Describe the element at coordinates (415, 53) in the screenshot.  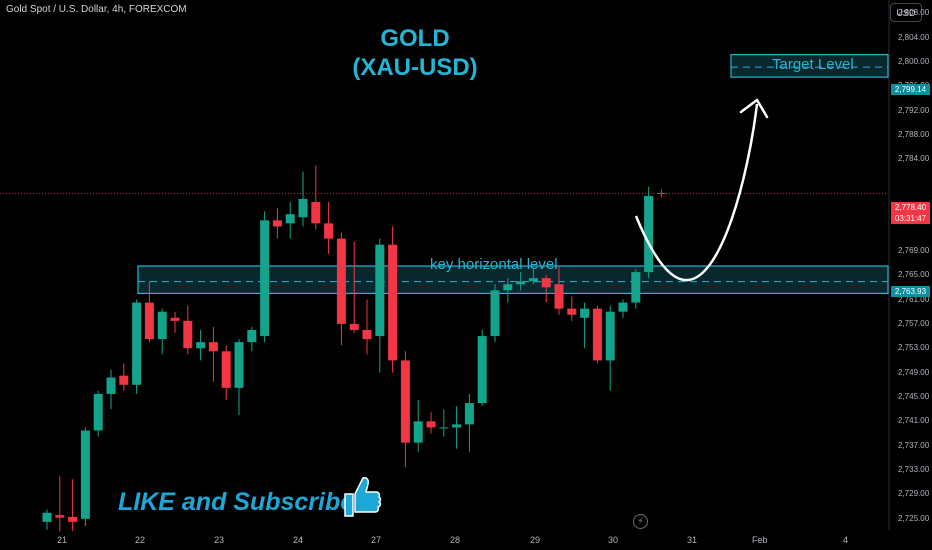
I see `chart-title-annotation: GOLD (XAU-USD)` at that location.